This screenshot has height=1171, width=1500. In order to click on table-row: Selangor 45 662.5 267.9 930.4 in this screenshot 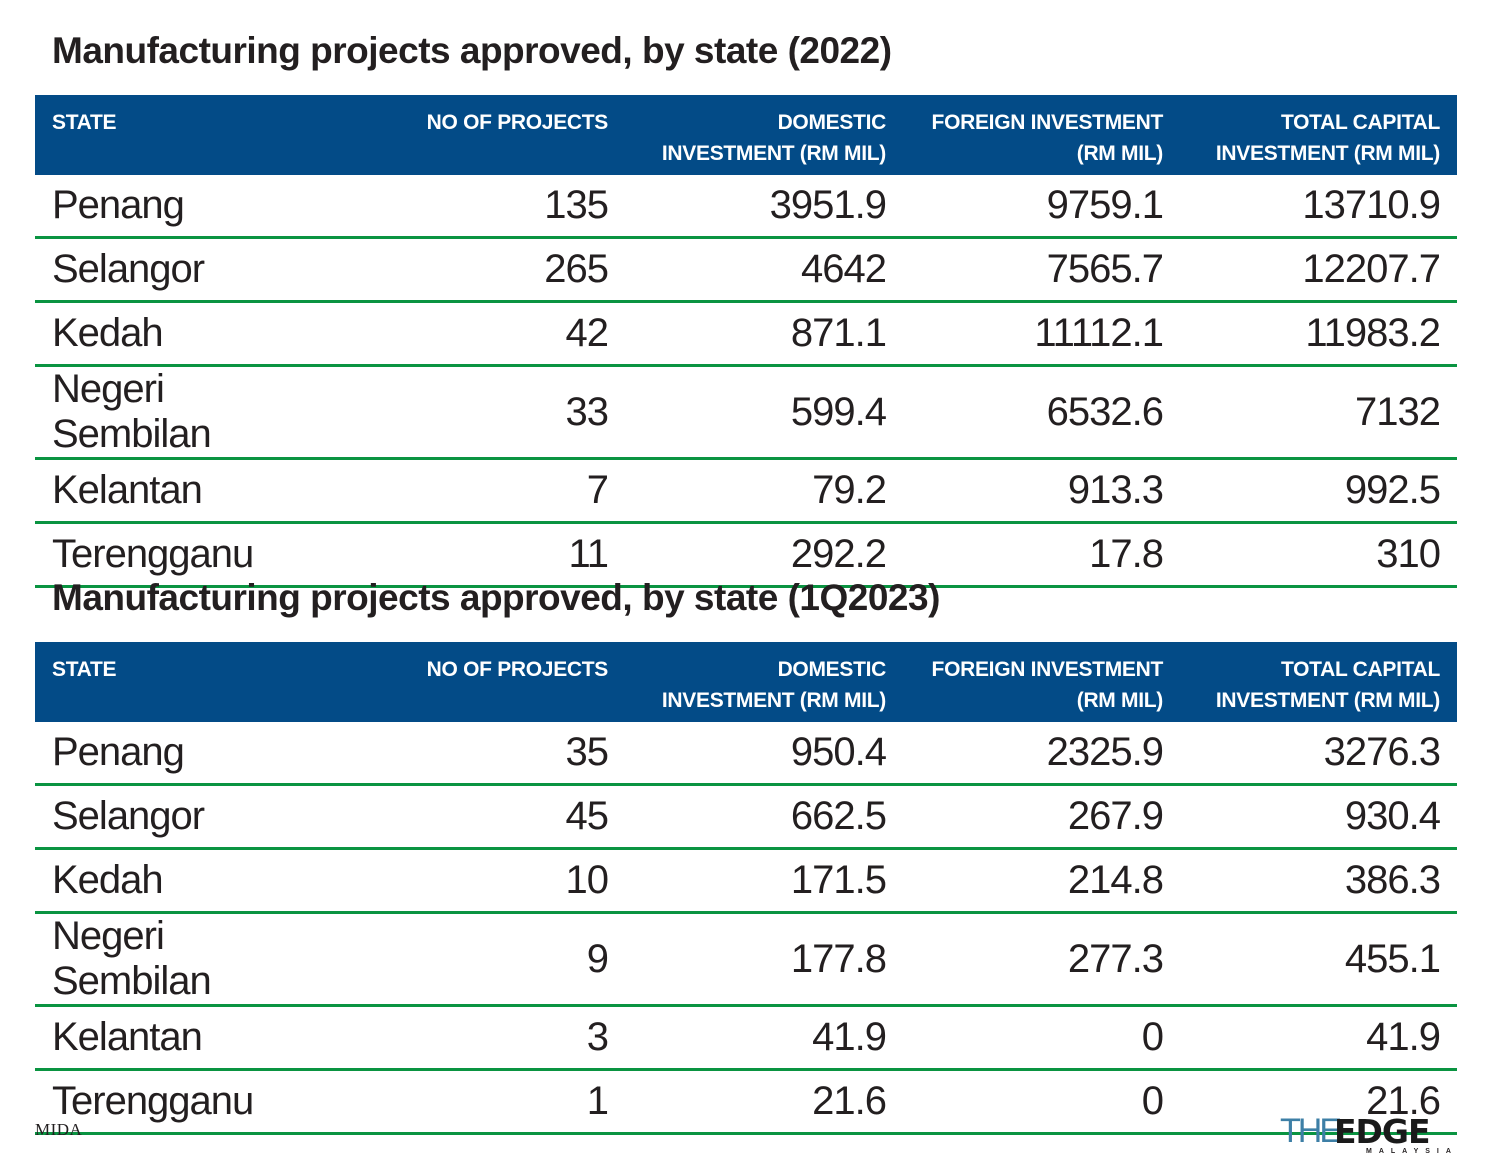, I will do `click(746, 818)`.